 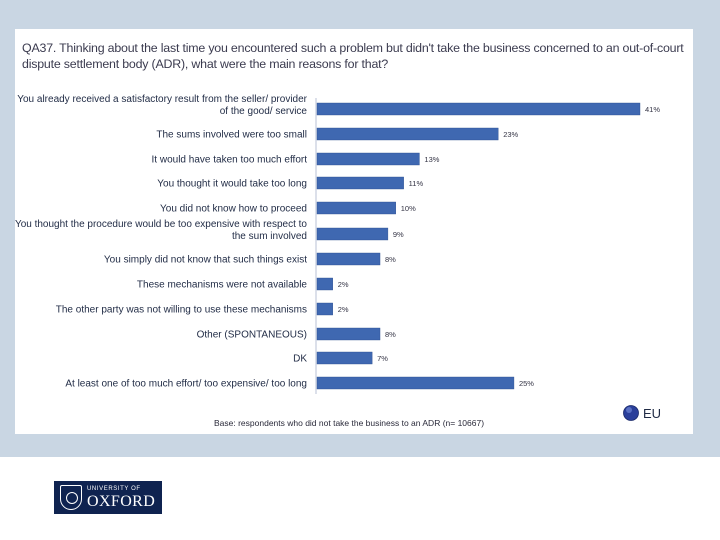 What do you see at coordinates (232, 184) in the screenshot?
I see `category-label: You thought it would take too long` at bounding box center [232, 184].